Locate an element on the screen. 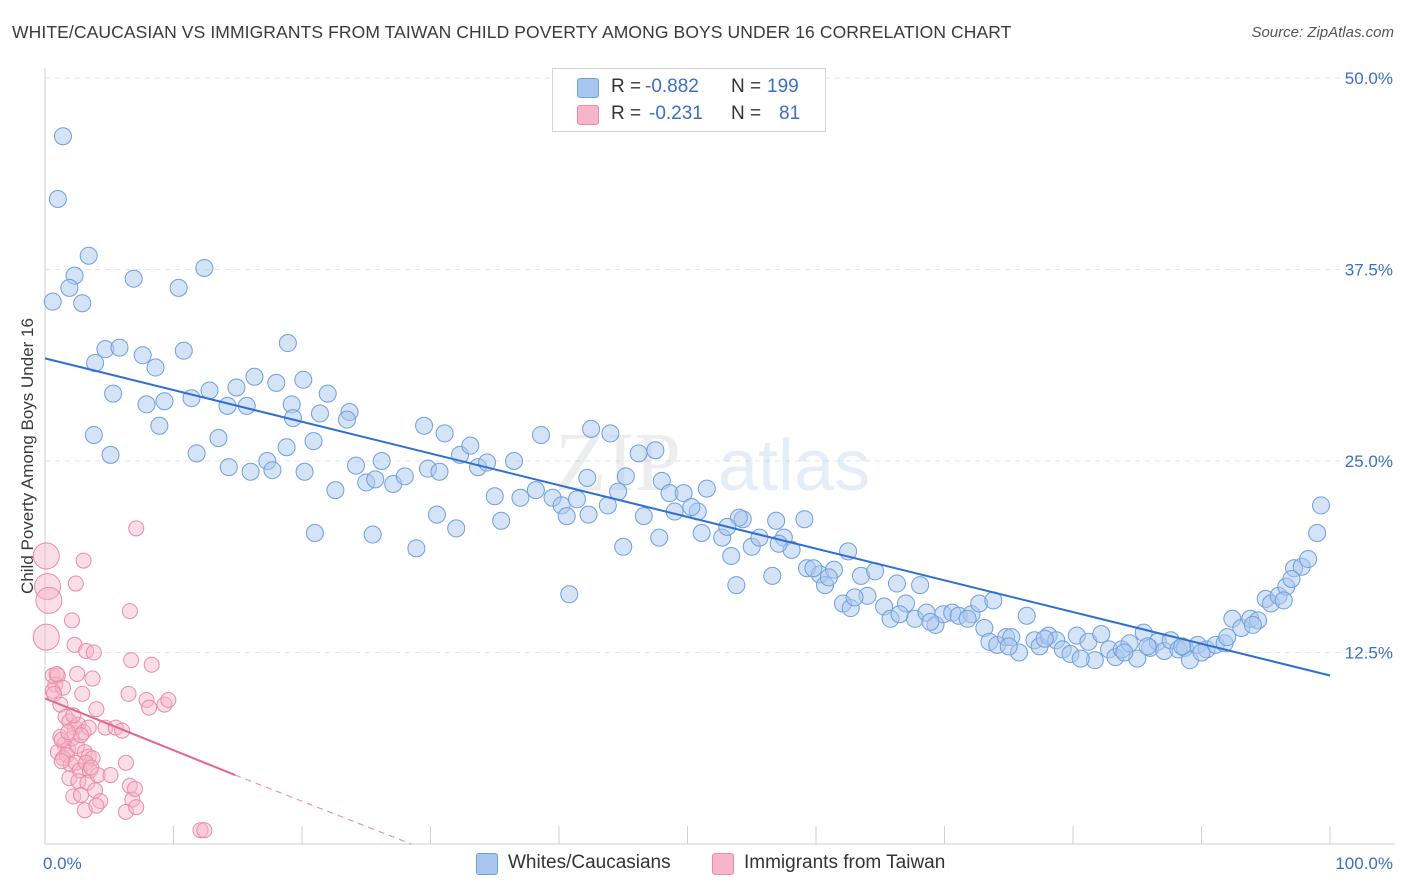  legend-label-taiwan: Immigrants from Taiwan is located at coordinates (845, 862).